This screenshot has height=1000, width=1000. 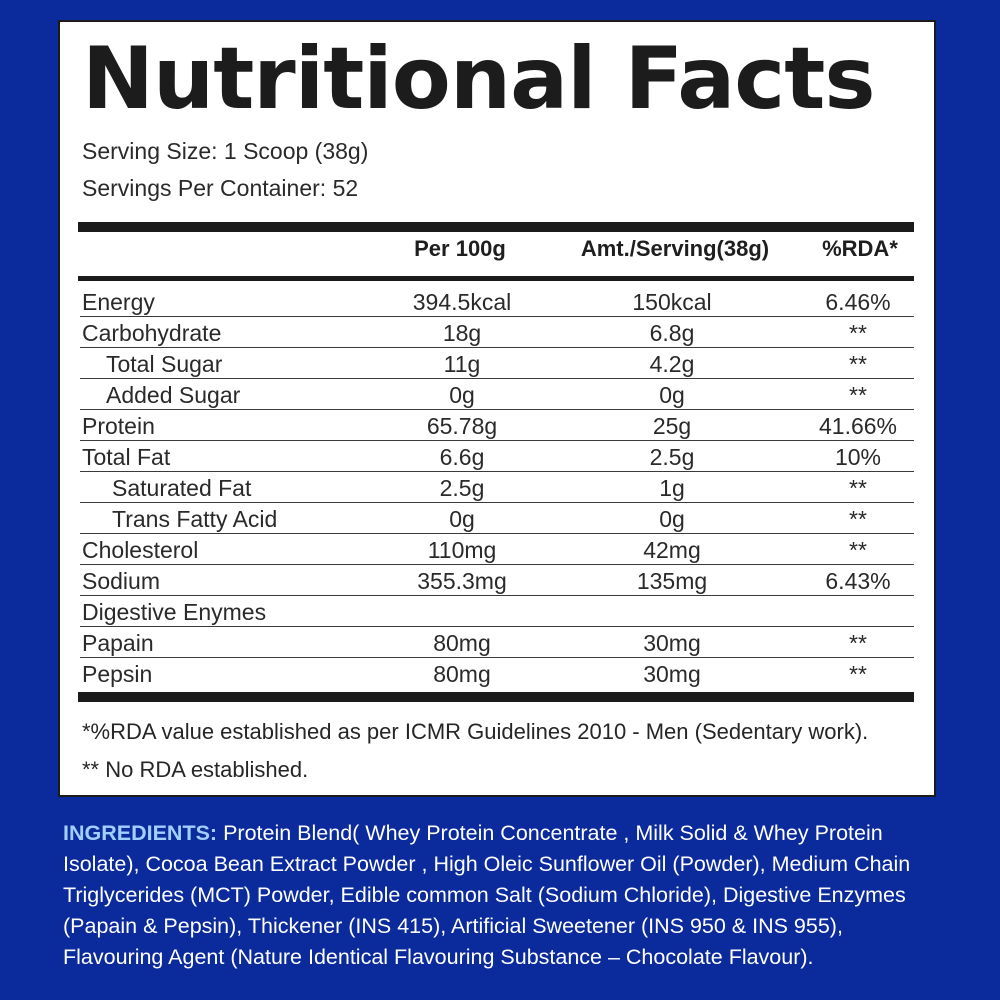 I want to click on header-per-serving: Amt./Serving(38g), so click(x=675, y=248).